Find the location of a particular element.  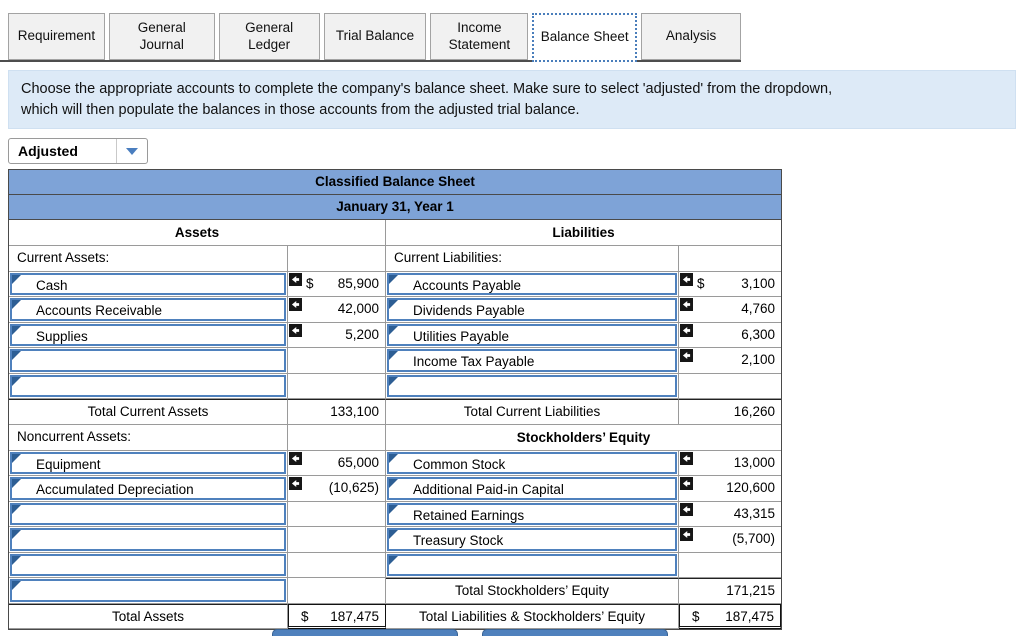

account-select-cell: Accounts Receivable is located at coordinates (148, 310).